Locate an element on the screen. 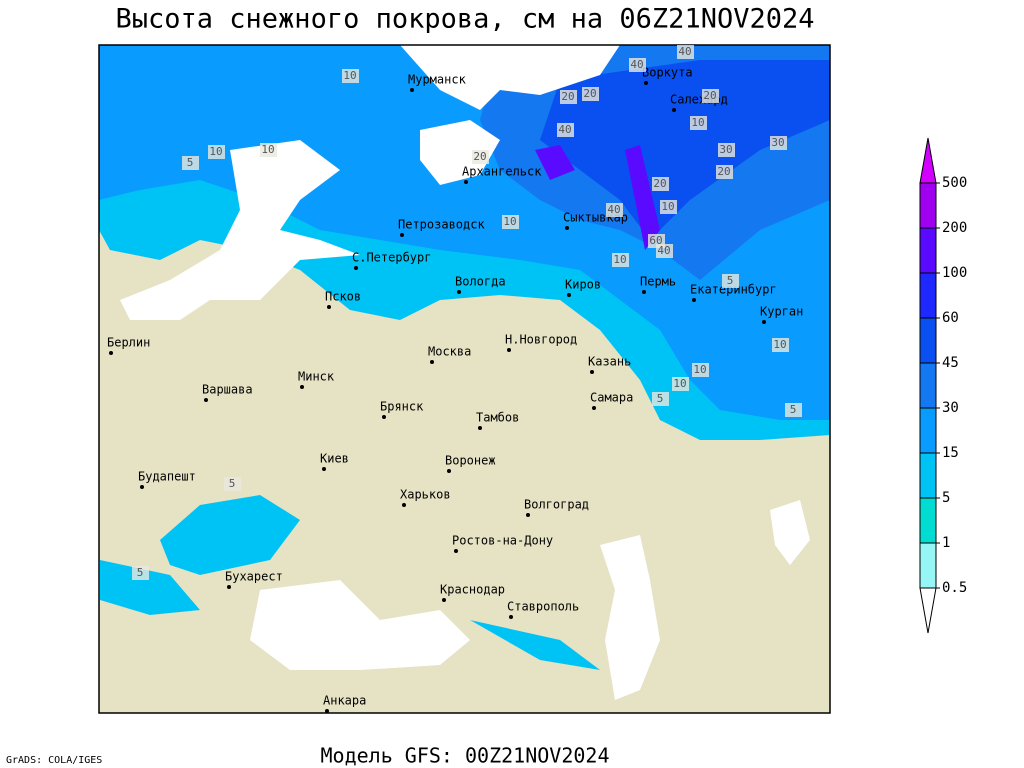 The image size is (1024, 768). city-label: Варшава is located at coordinates (227, 390).